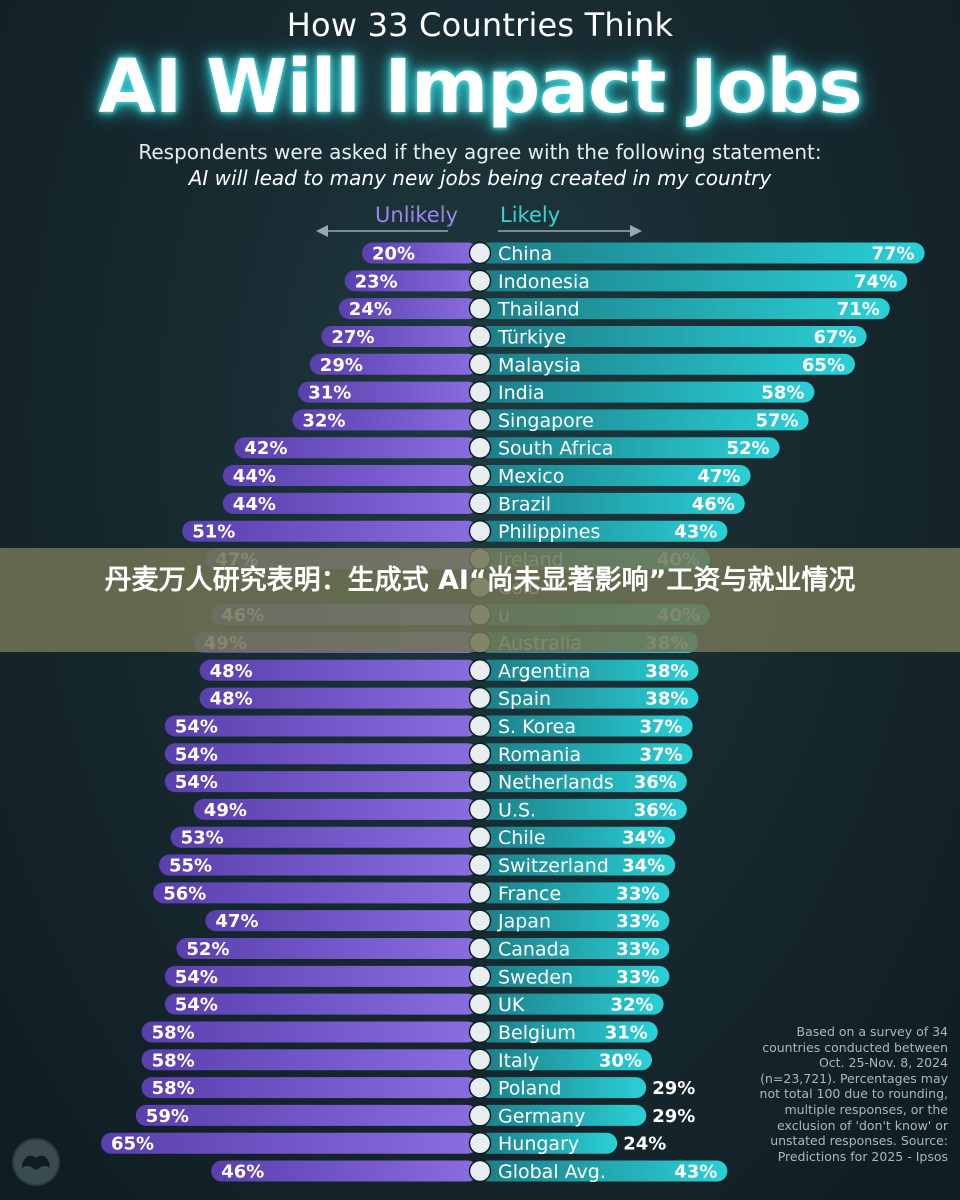  I want to click on bar-row-t-rkiye: 27% 67% Türkiye, so click(594, 336).